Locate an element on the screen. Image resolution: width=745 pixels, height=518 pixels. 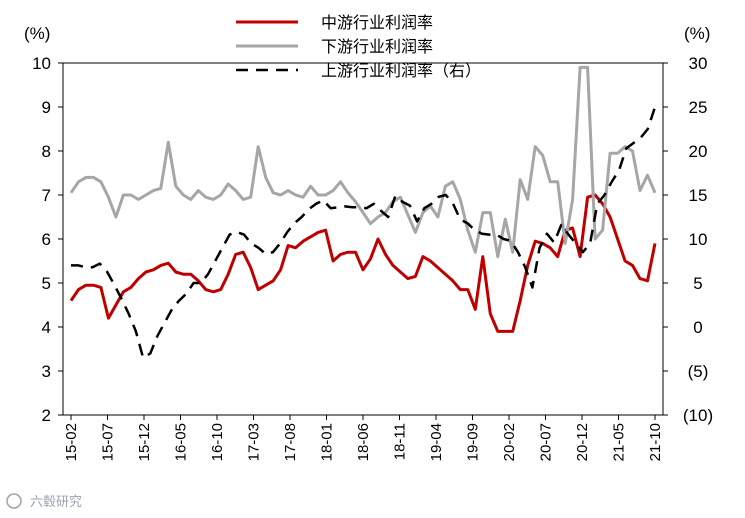
x-tick-label: 15-12 is located at coordinates (144, 442).